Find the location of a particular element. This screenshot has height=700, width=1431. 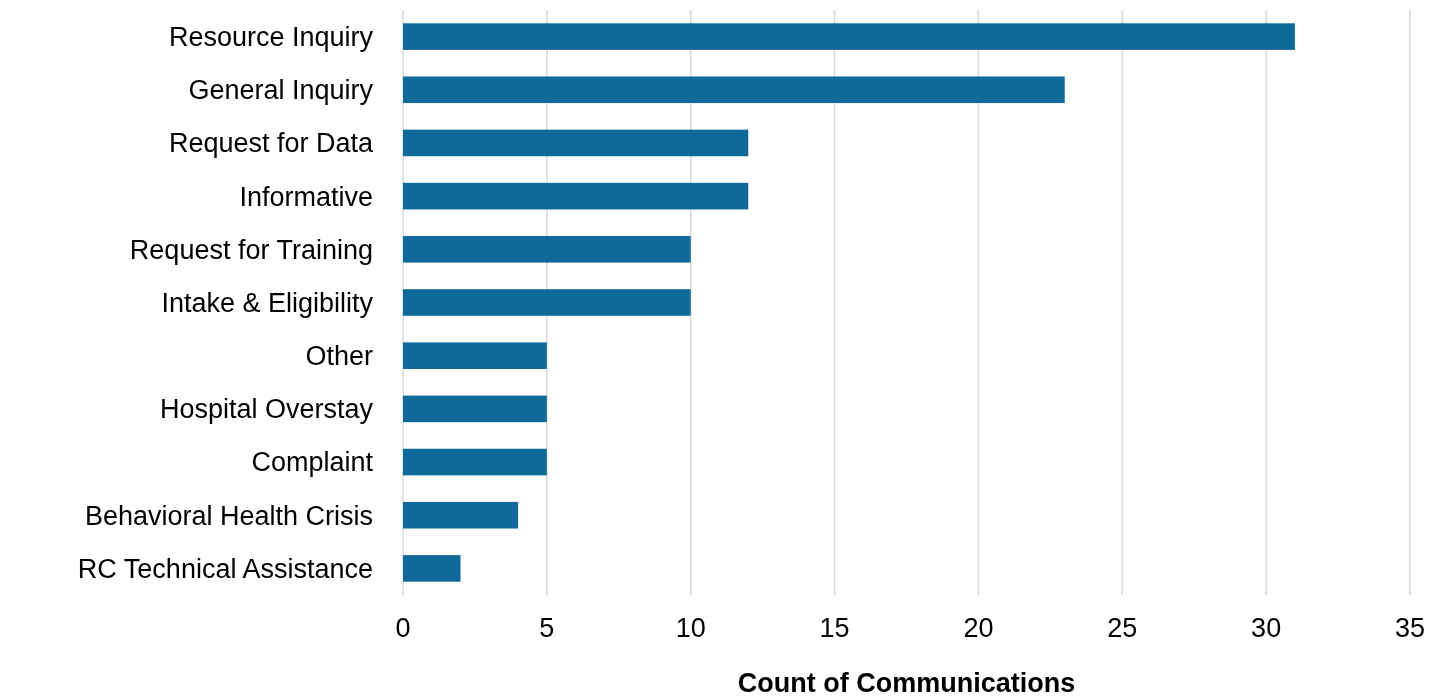

y-tick-label: Behavioral Health Crisis is located at coordinates (228, 515).